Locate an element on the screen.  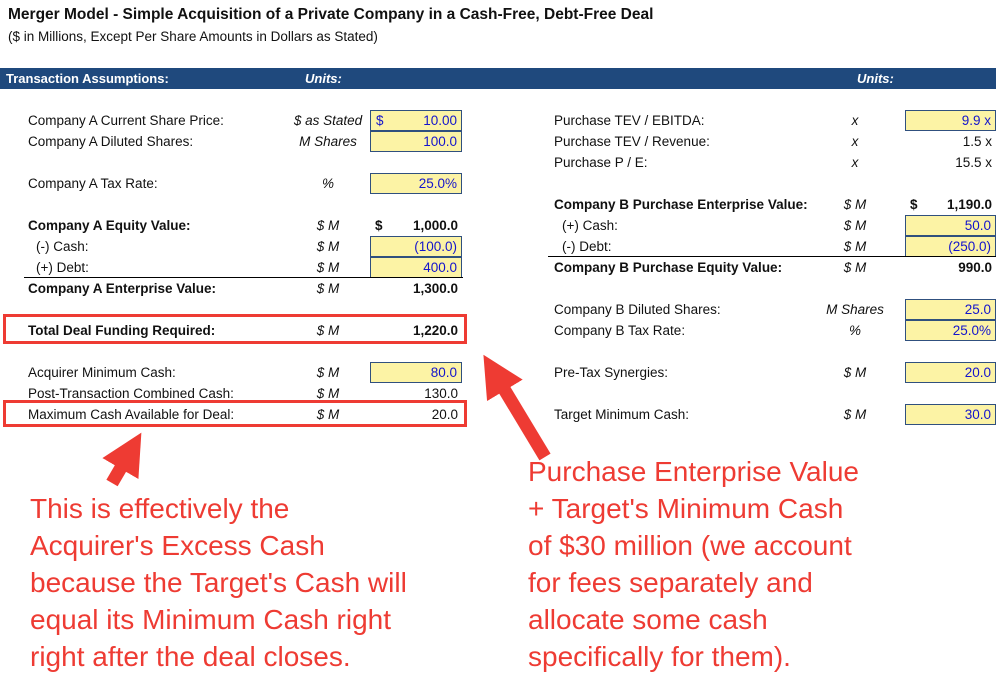
row-label: Company A Equity Value: is located at coordinates (109, 225).